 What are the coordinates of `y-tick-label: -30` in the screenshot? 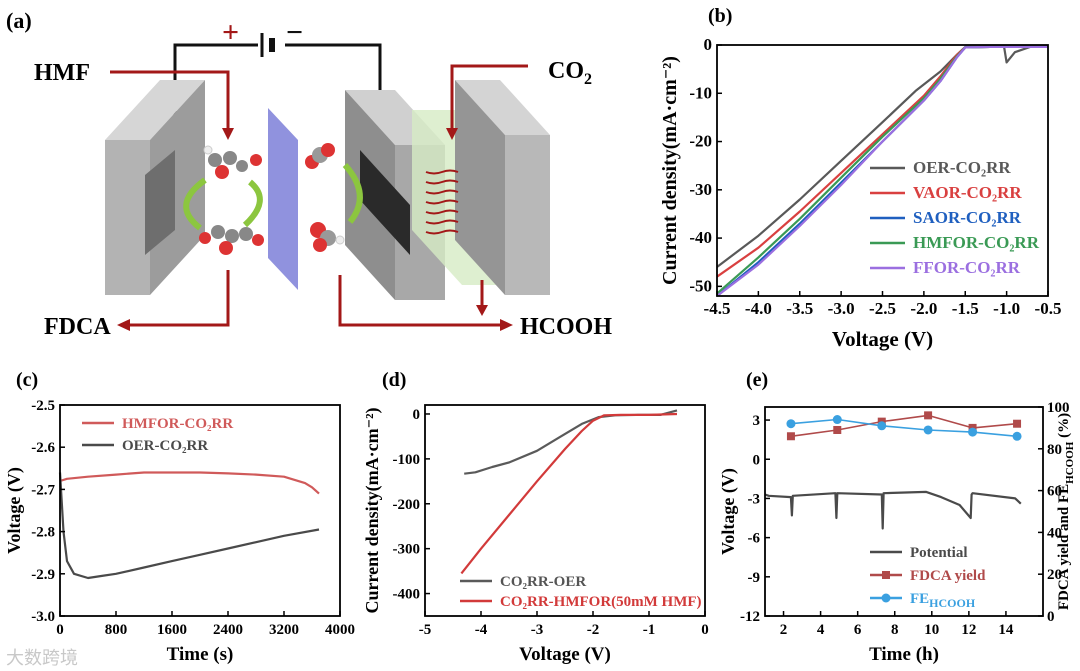 It's located at (700, 189).